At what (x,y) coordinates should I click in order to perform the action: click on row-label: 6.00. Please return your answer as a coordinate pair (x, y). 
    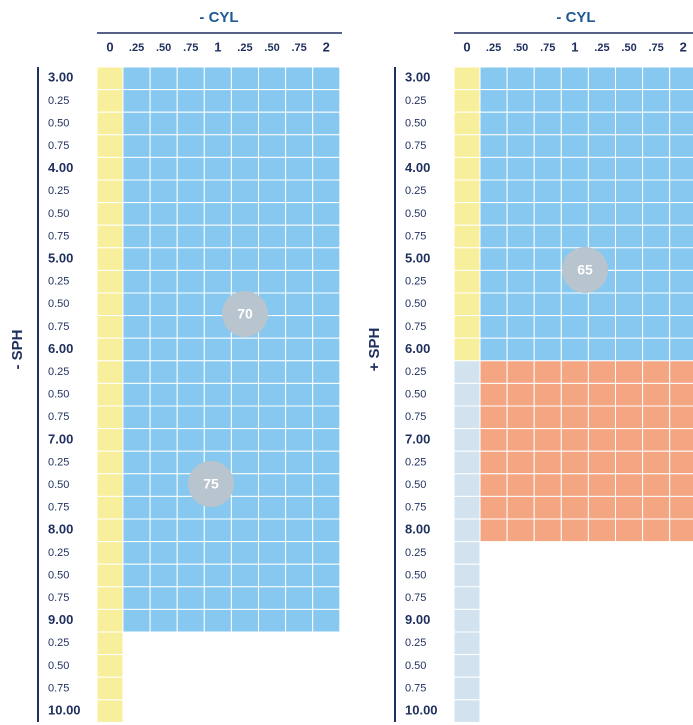
    Looking at the image, I should click on (60, 348).